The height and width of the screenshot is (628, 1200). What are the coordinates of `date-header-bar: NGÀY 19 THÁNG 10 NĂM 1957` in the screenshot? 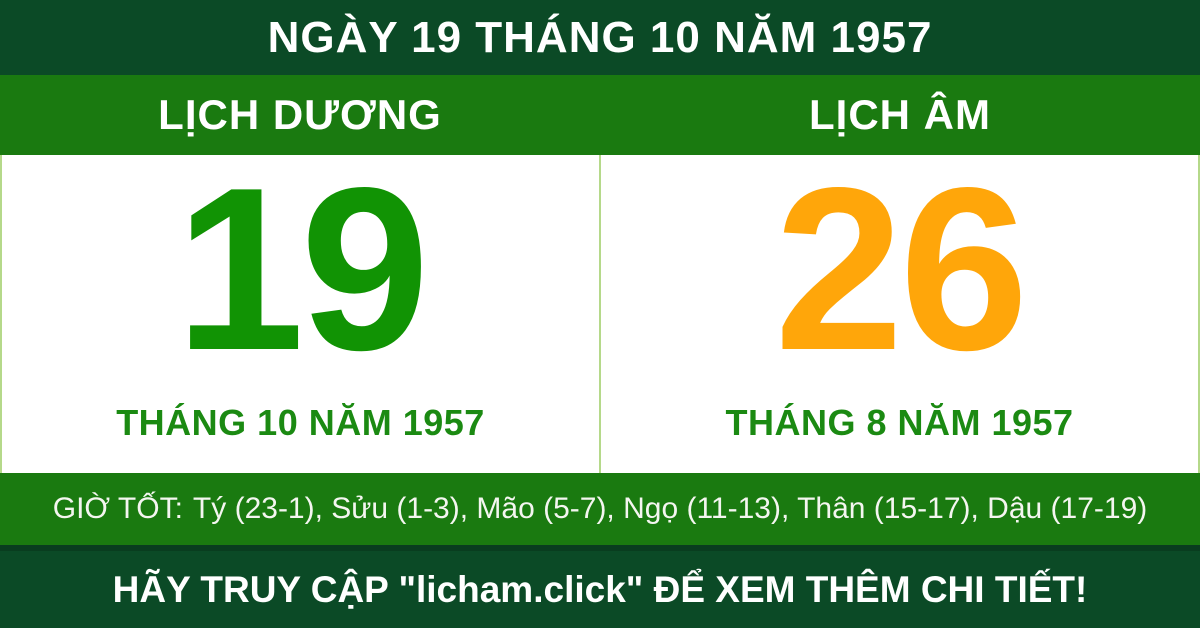 It's located at (600, 37).